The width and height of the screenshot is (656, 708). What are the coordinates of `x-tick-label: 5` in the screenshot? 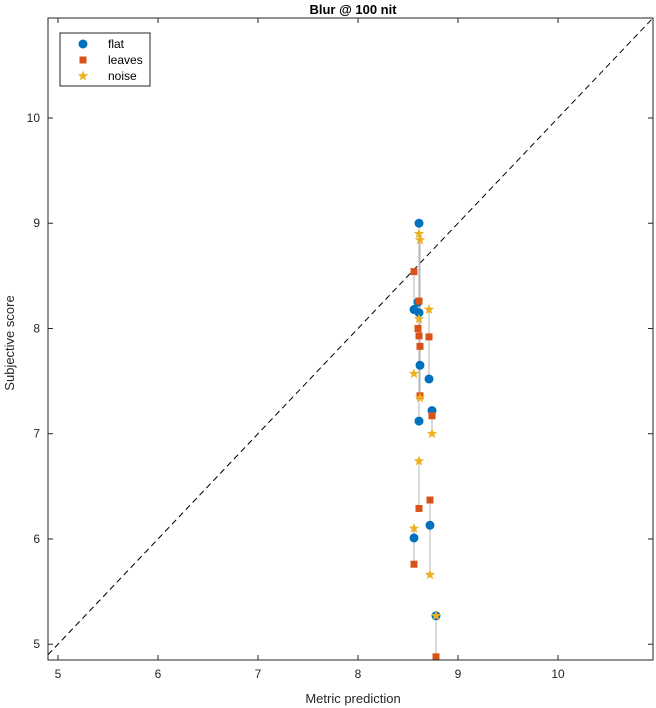 It's located at (58, 674).